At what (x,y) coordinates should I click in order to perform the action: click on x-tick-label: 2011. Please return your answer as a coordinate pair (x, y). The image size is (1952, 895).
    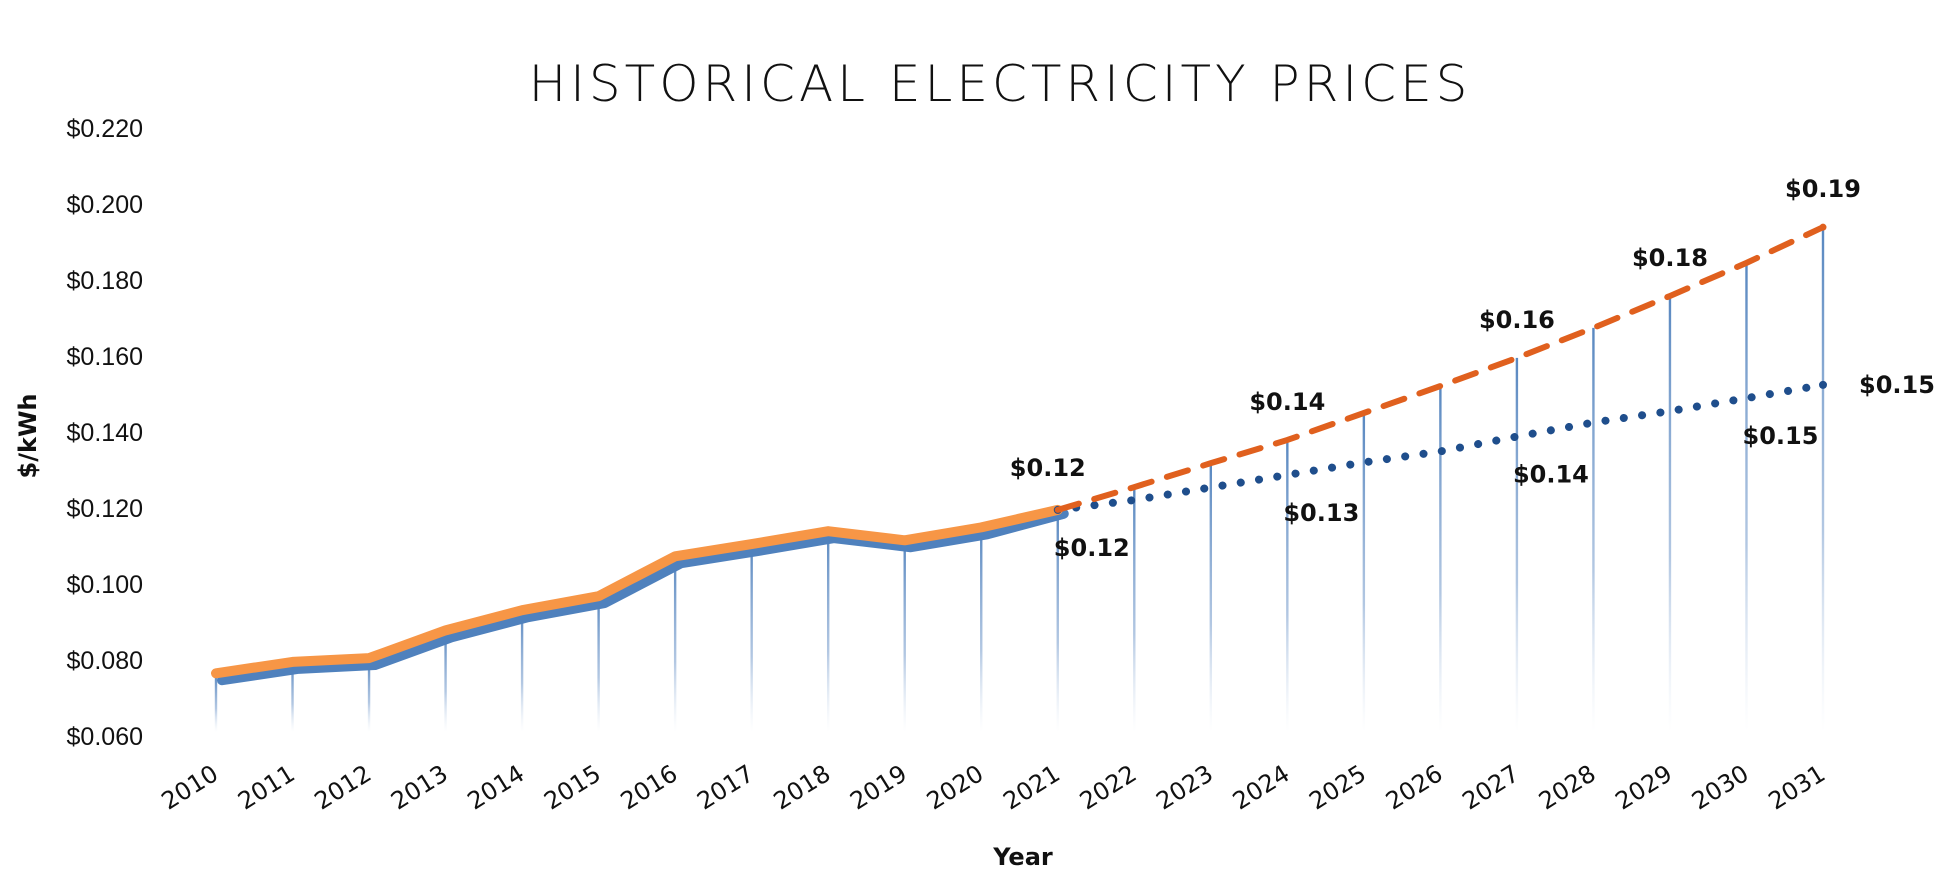
    Looking at the image, I should click on (266, 787).